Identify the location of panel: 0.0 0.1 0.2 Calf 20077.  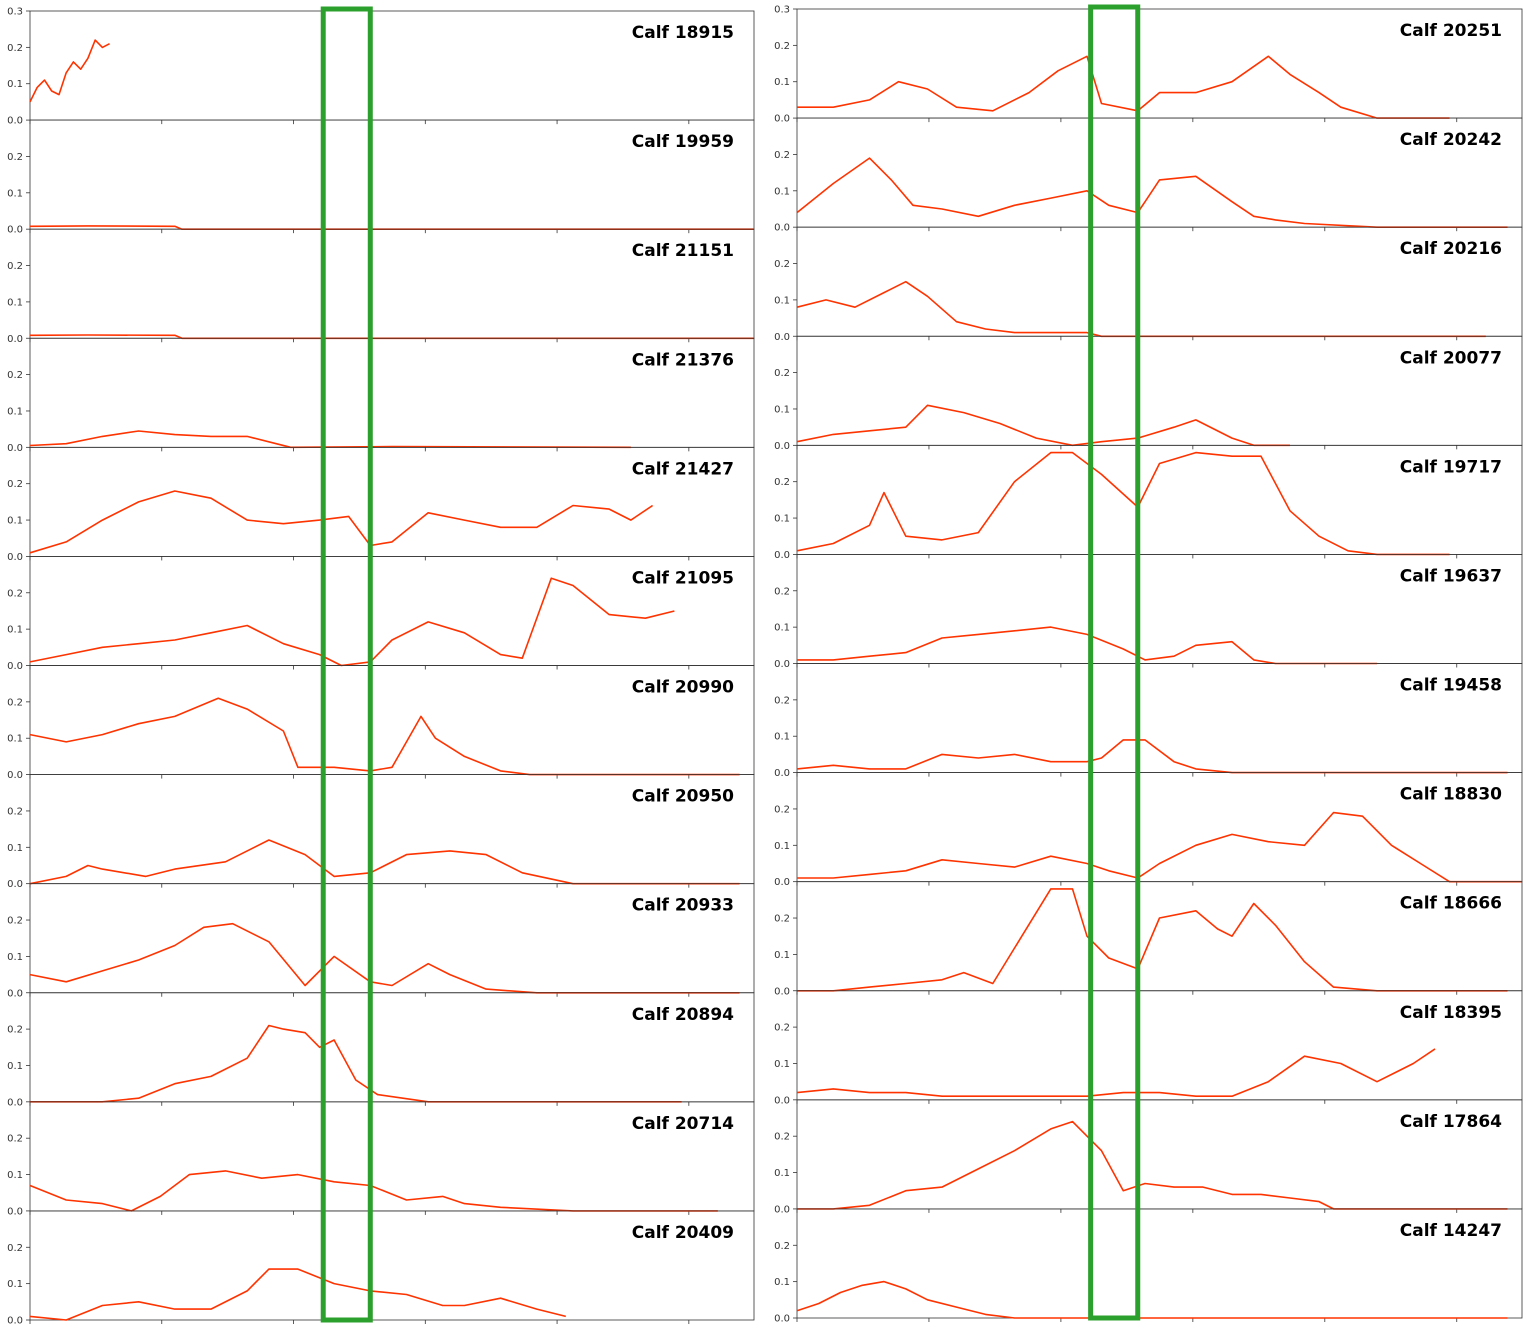
(1148, 393).